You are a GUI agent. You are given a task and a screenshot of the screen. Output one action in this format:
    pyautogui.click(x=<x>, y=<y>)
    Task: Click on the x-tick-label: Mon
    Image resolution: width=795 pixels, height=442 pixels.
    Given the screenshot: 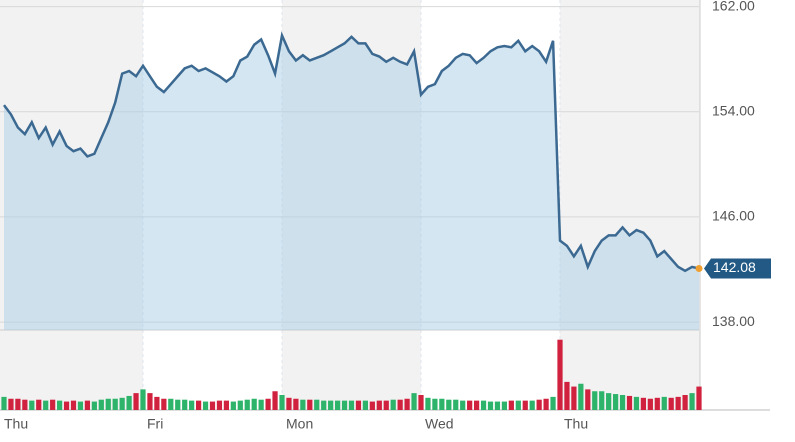 What is the action you would take?
    pyautogui.click(x=299, y=424)
    